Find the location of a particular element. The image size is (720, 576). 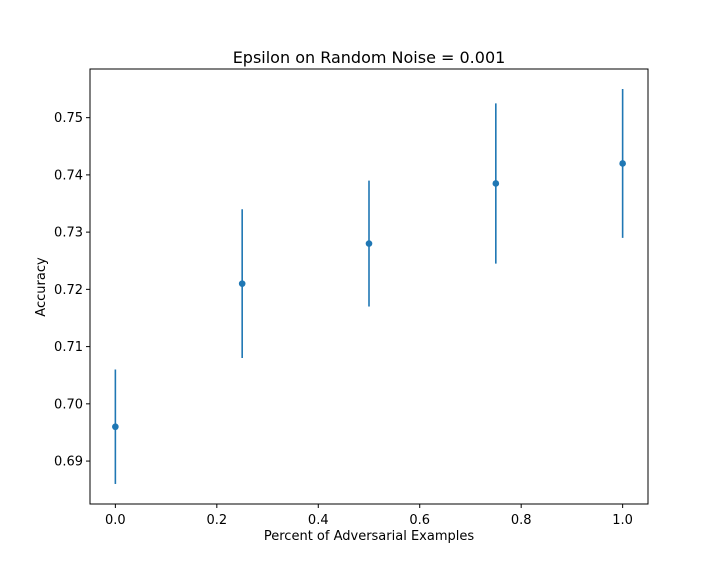

y-tick-label: 0.72 is located at coordinates (68, 290).